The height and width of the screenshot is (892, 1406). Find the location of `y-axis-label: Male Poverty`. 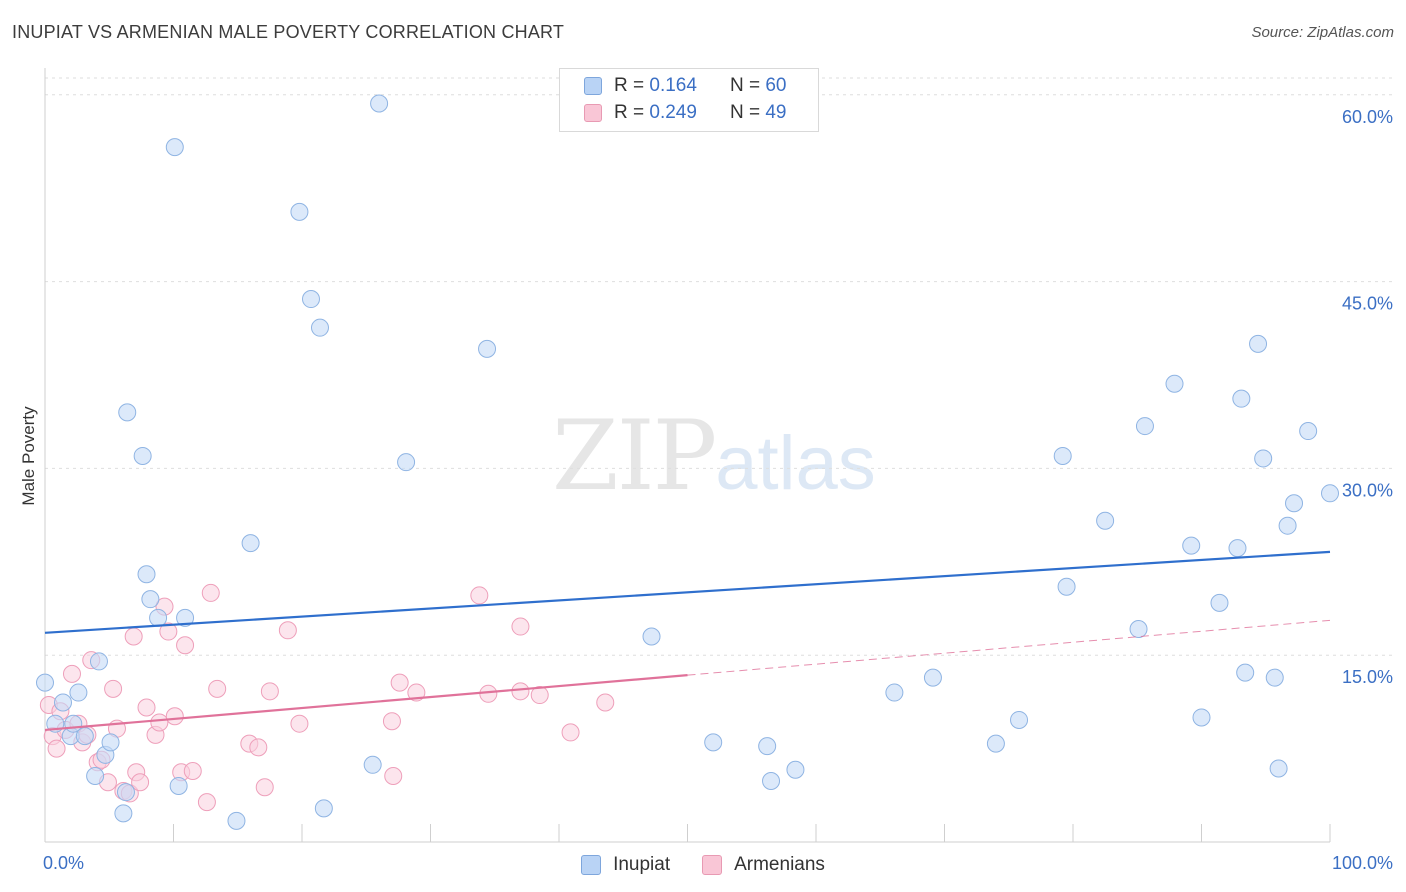

y-axis-label: Male Poverty is located at coordinates (28, 456).